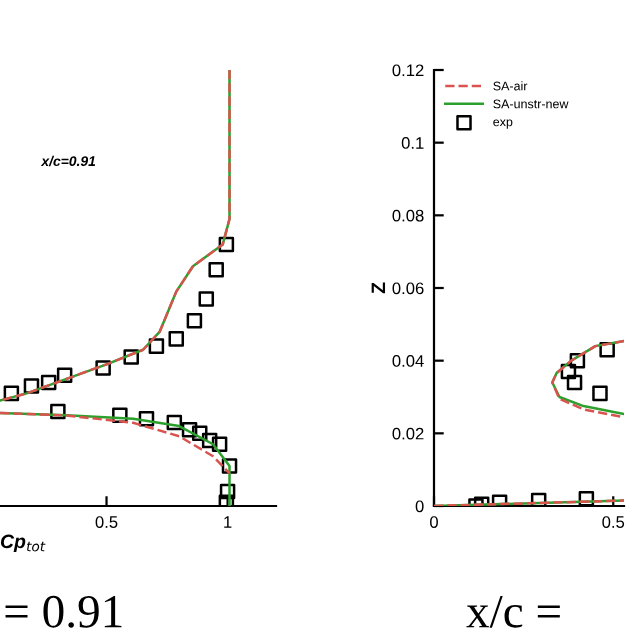 The height and width of the screenshot is (640, 640). I want to click on y-axis-title: Z, so click(378, 288).